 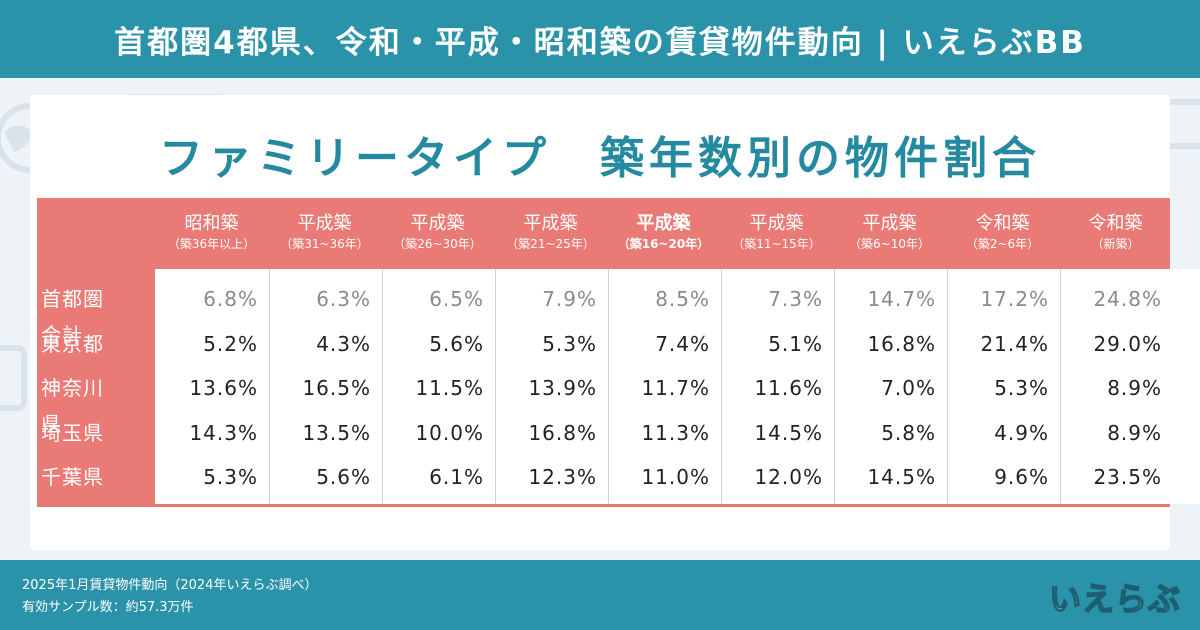 I want to click on table-cell: 7.3%, so click(x=795, y=299).